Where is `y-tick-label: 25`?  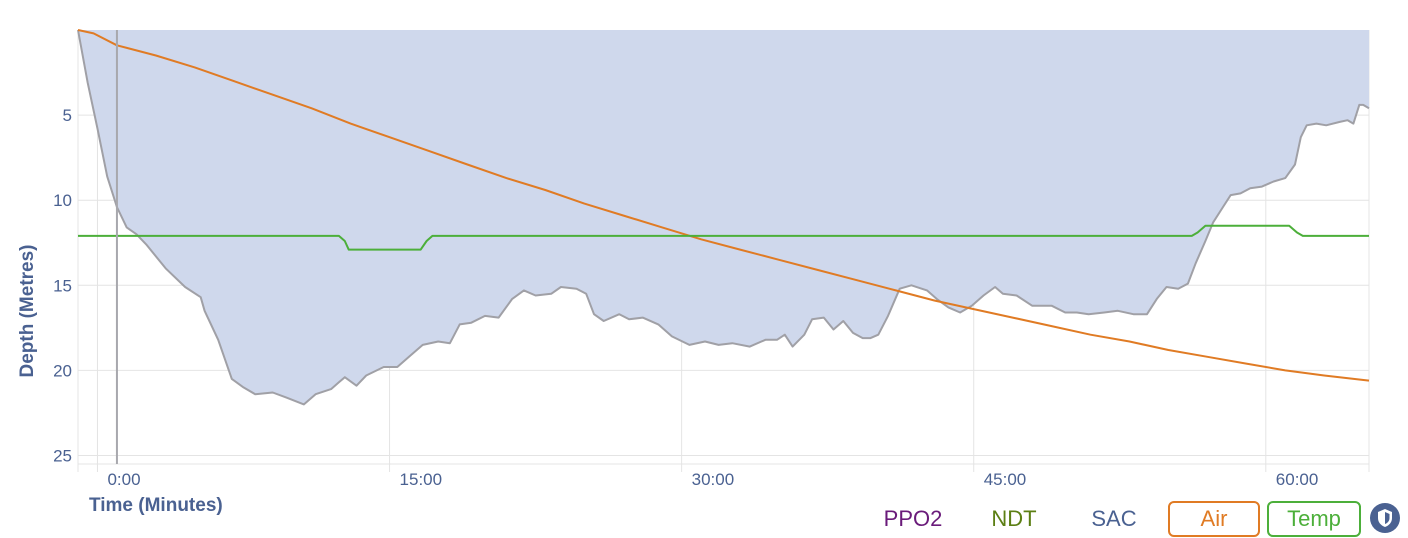 y-tick-label: 25 is located at coordinates (62, 455).